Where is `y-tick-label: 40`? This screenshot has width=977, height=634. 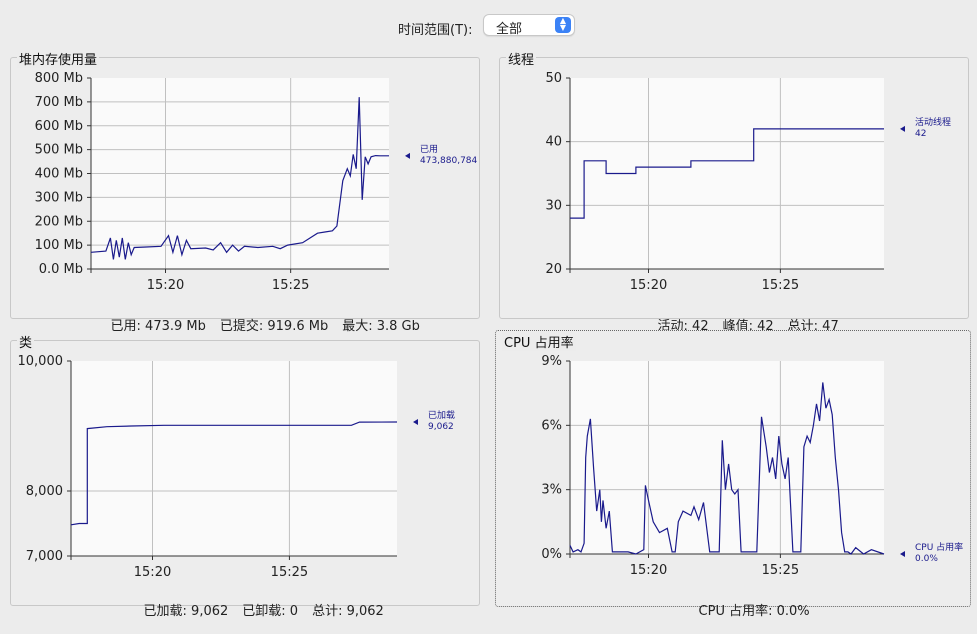
y-tick-label: 40 is located at coordinates (553, 142).